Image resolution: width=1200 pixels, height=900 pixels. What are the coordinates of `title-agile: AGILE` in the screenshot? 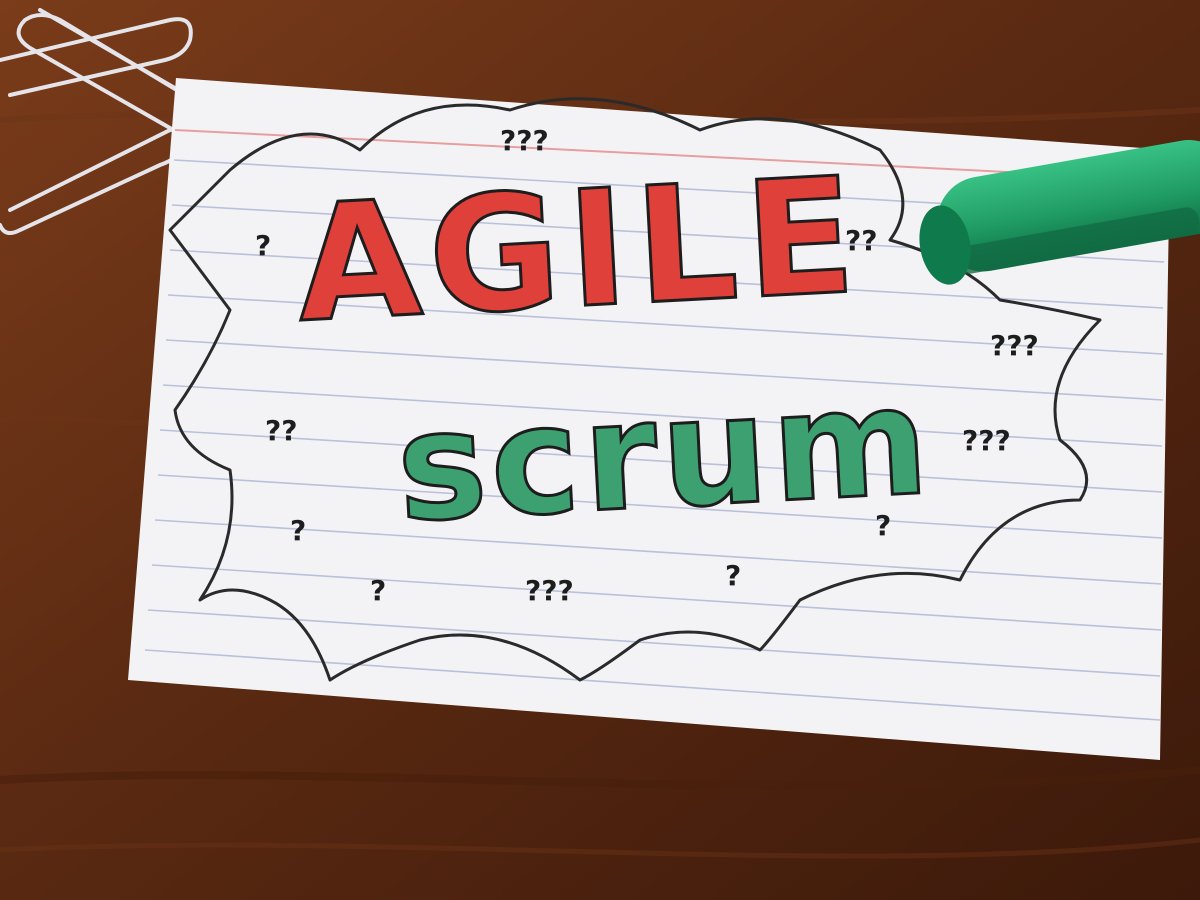 It's located at (579, 250).